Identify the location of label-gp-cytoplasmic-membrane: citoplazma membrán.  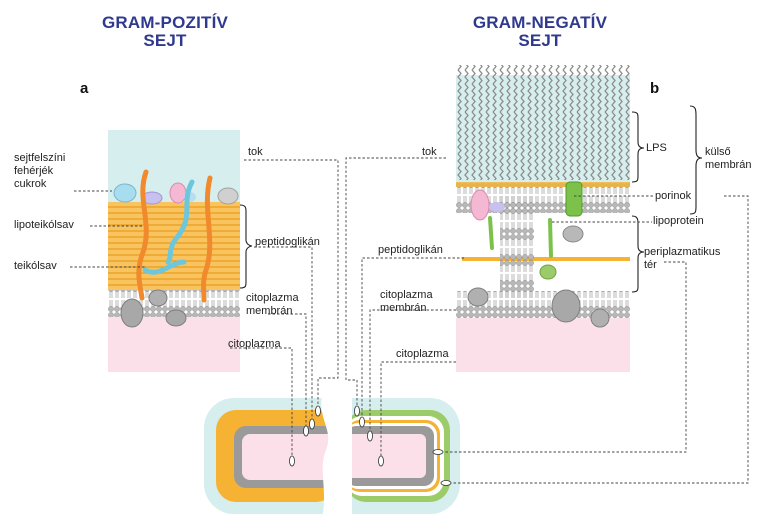
(272, 305).